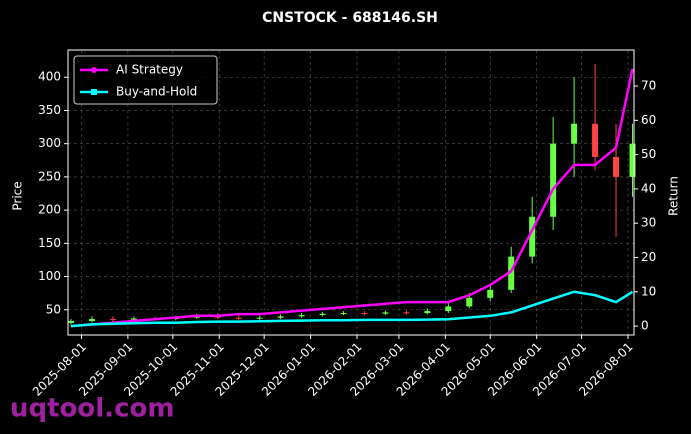  Describe the element at coordinates (648, 223) in the screenshot. I see `y2-tick-label: 30` at that location.